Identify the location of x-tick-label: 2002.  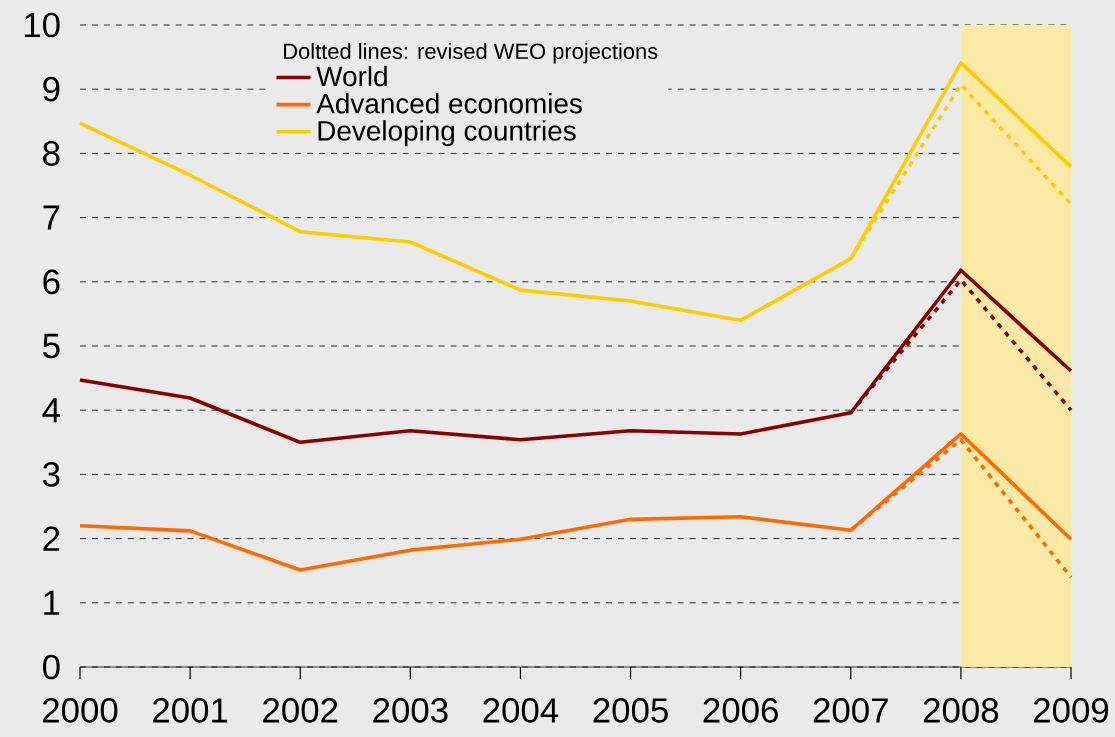
(300, 710).